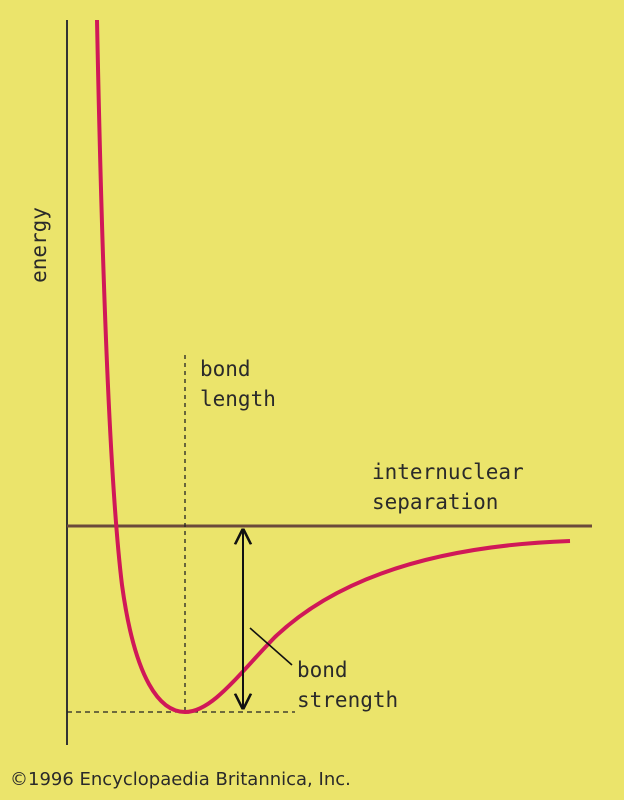 The image size is (624, 800). What do you see at coordinates (225, 369) in the screenshot?
I see `bond-length-label: bond` at bounding box center [225, 369].